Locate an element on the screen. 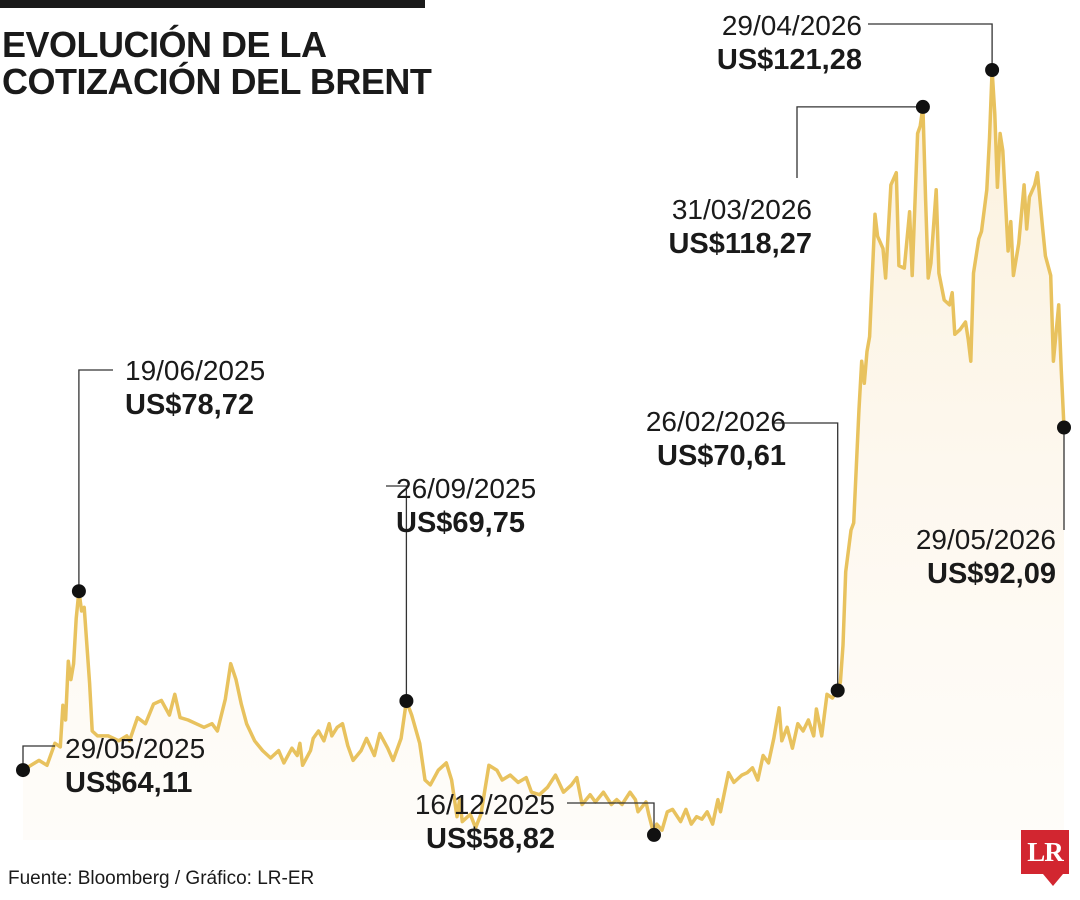 The width and height of the screenshot is (1080, 900). lr-logo-tail is located at coordinates (1053, 880).